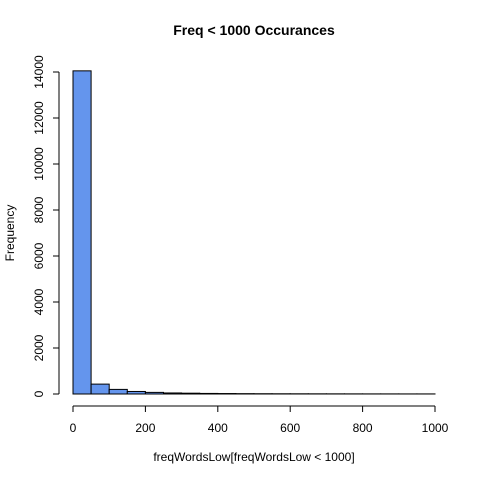 The width and height of the screenshot is (480, 480). What do you see at coordinates (218, 428) in the screenshot?
I see `x-tick-label: 400` at bounding box center [218, 428].